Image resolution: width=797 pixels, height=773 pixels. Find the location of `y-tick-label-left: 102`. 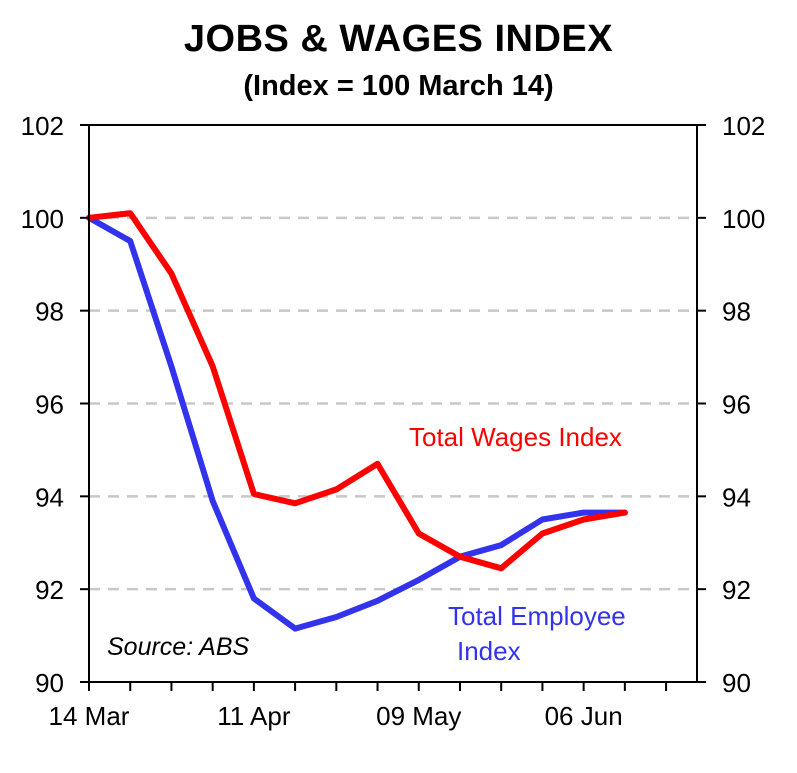

y-tick-label-left: 102 is located at coordinates (42, 126).